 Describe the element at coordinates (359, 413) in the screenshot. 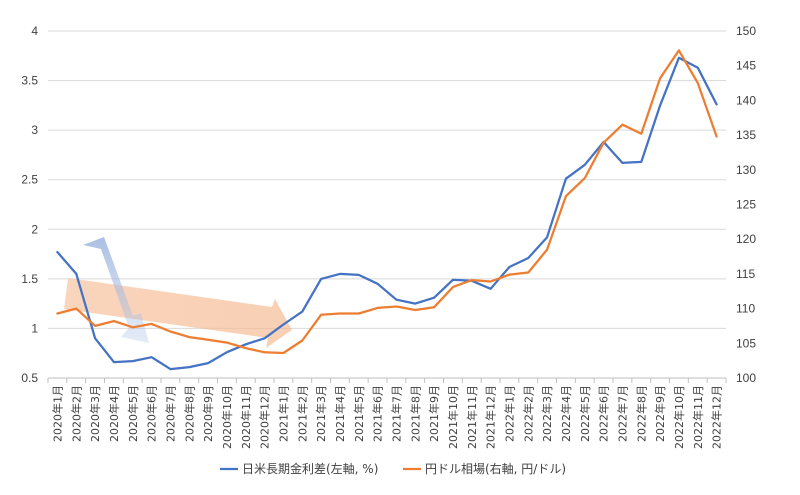

I see `x-tick-label: 2021年5月` at that location.